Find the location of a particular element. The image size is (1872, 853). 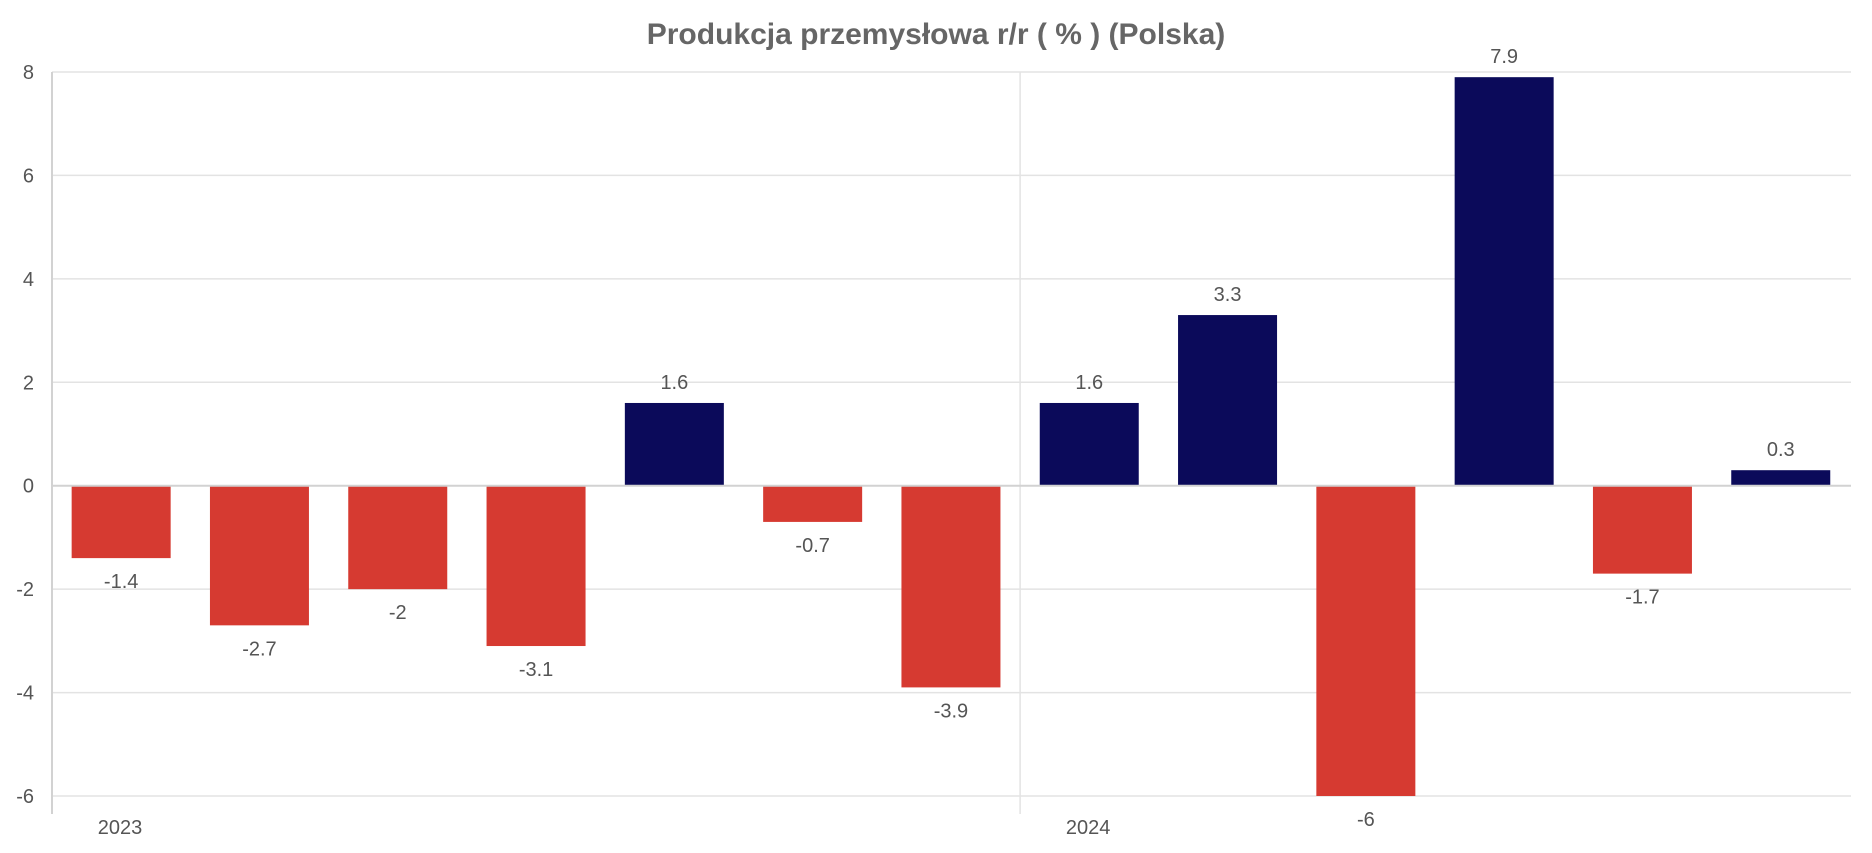

bar-value-label: 0.3 is located at coordinates (1781, 450).